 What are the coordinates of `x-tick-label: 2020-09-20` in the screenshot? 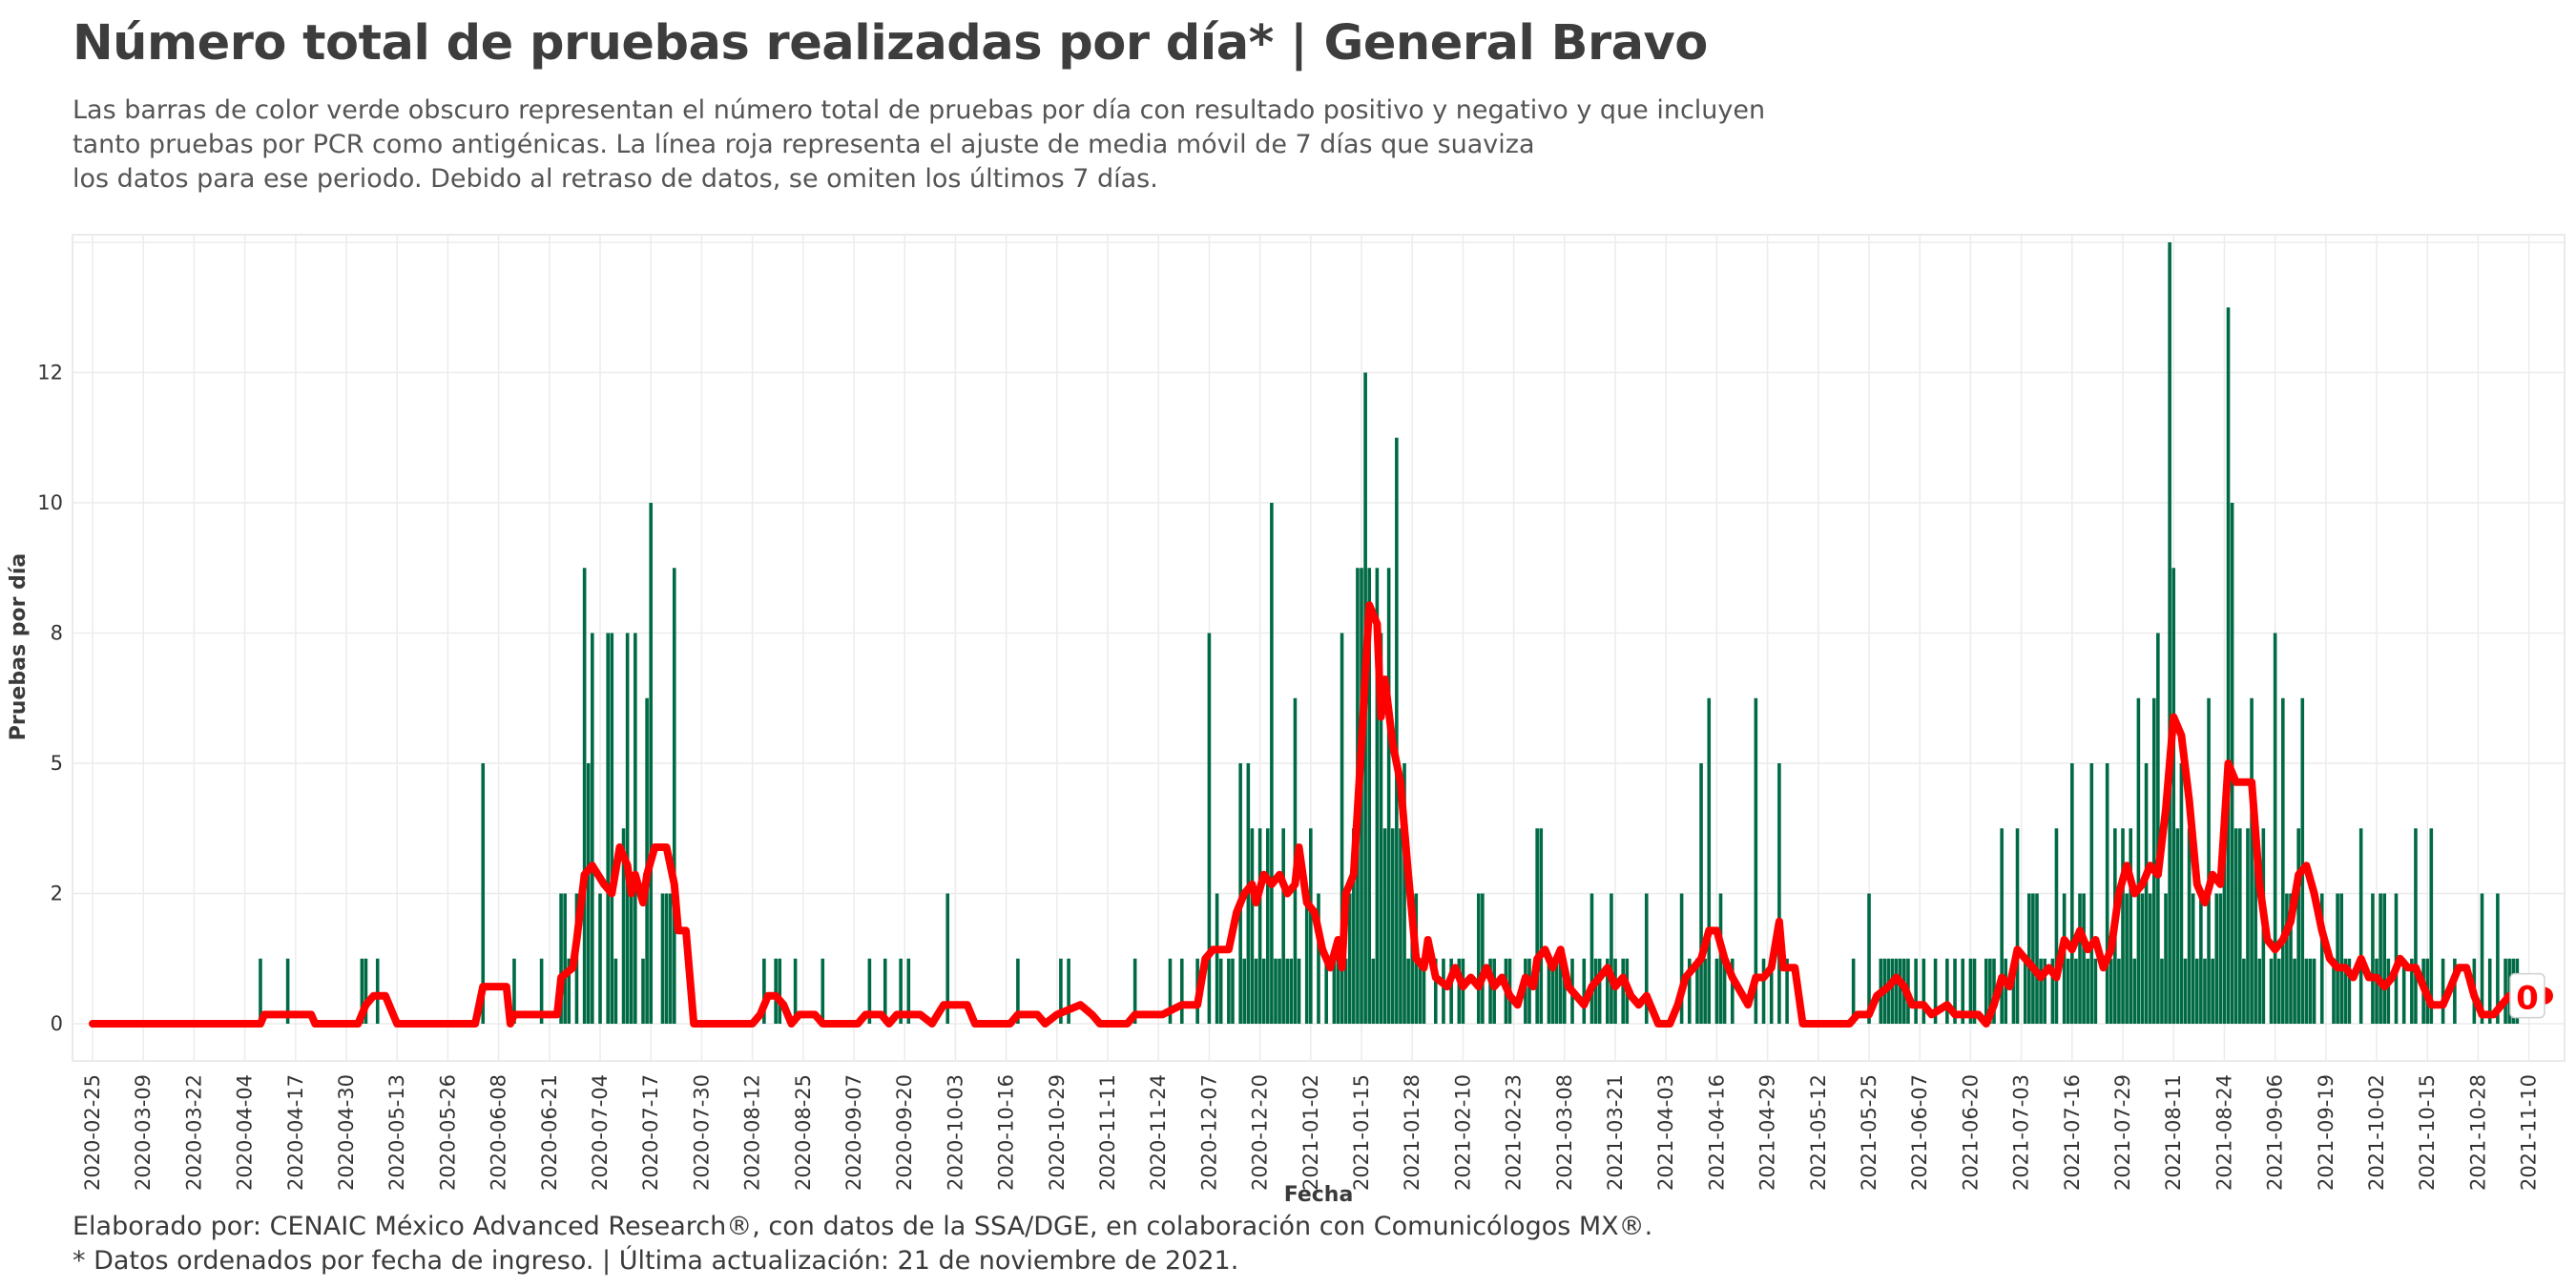 It's located at (904, 1132).